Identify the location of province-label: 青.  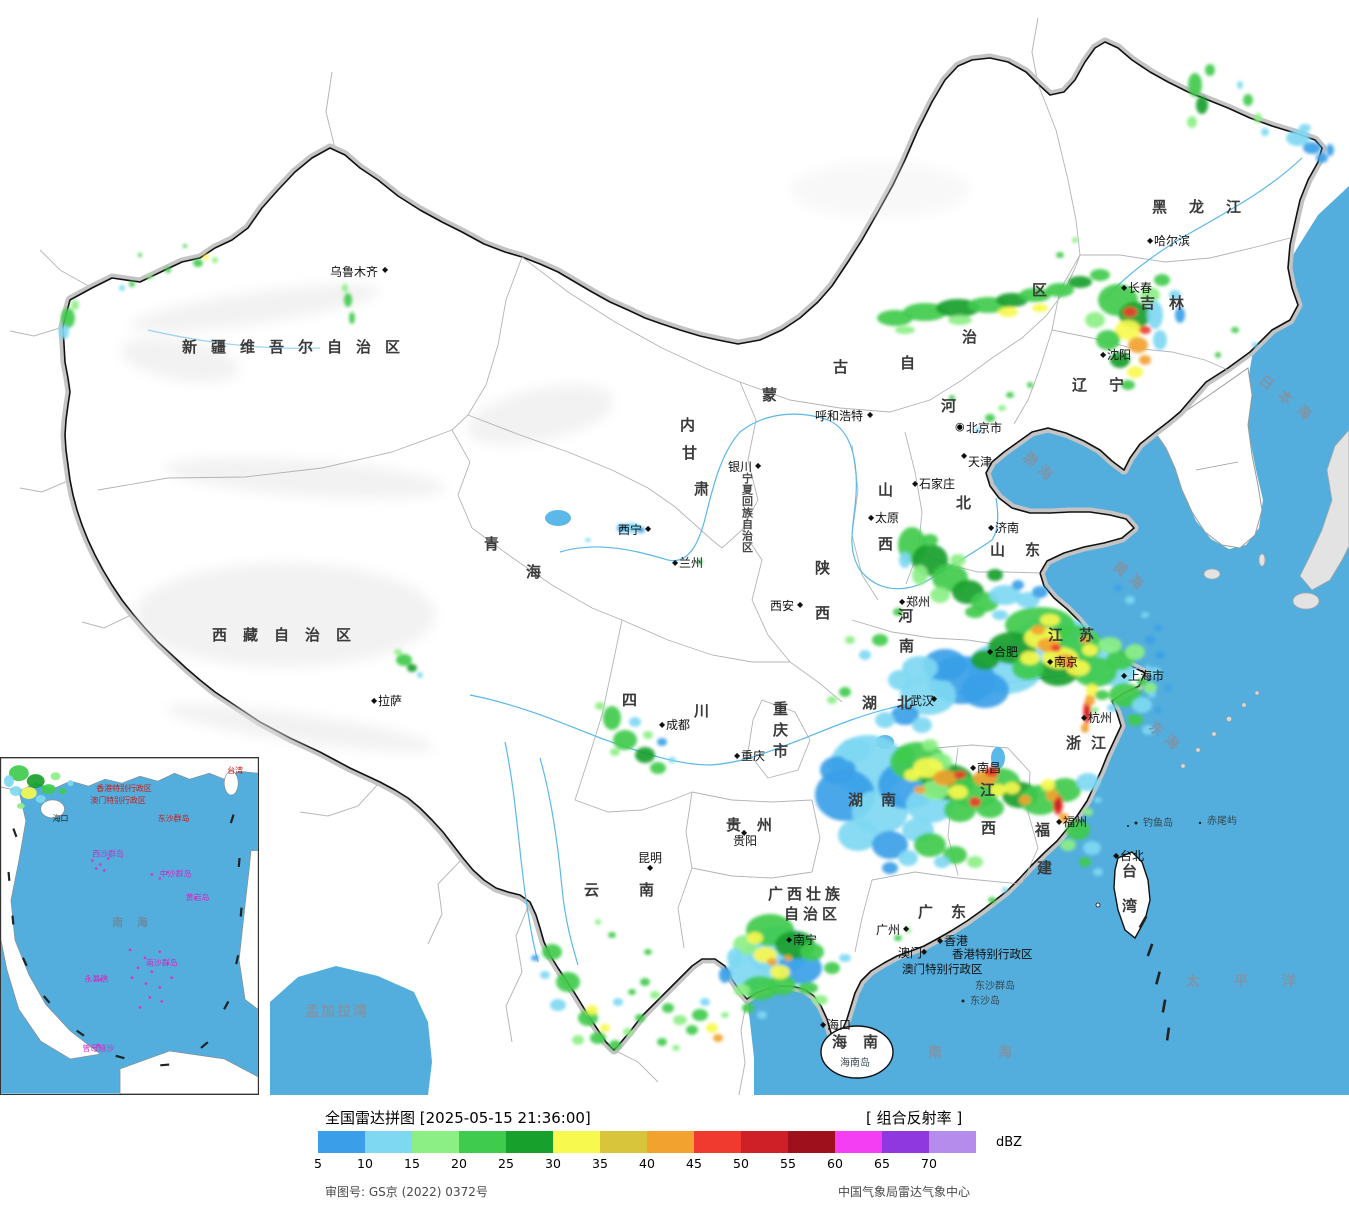
(491, 544).